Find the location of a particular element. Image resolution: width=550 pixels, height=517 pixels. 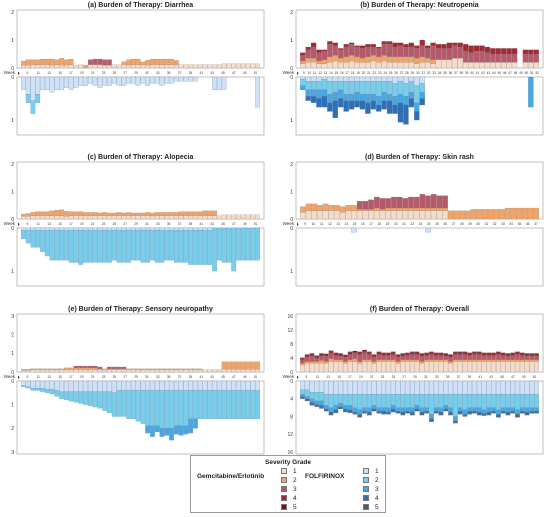

top-plot-frame is located at coordinates (140, 343).